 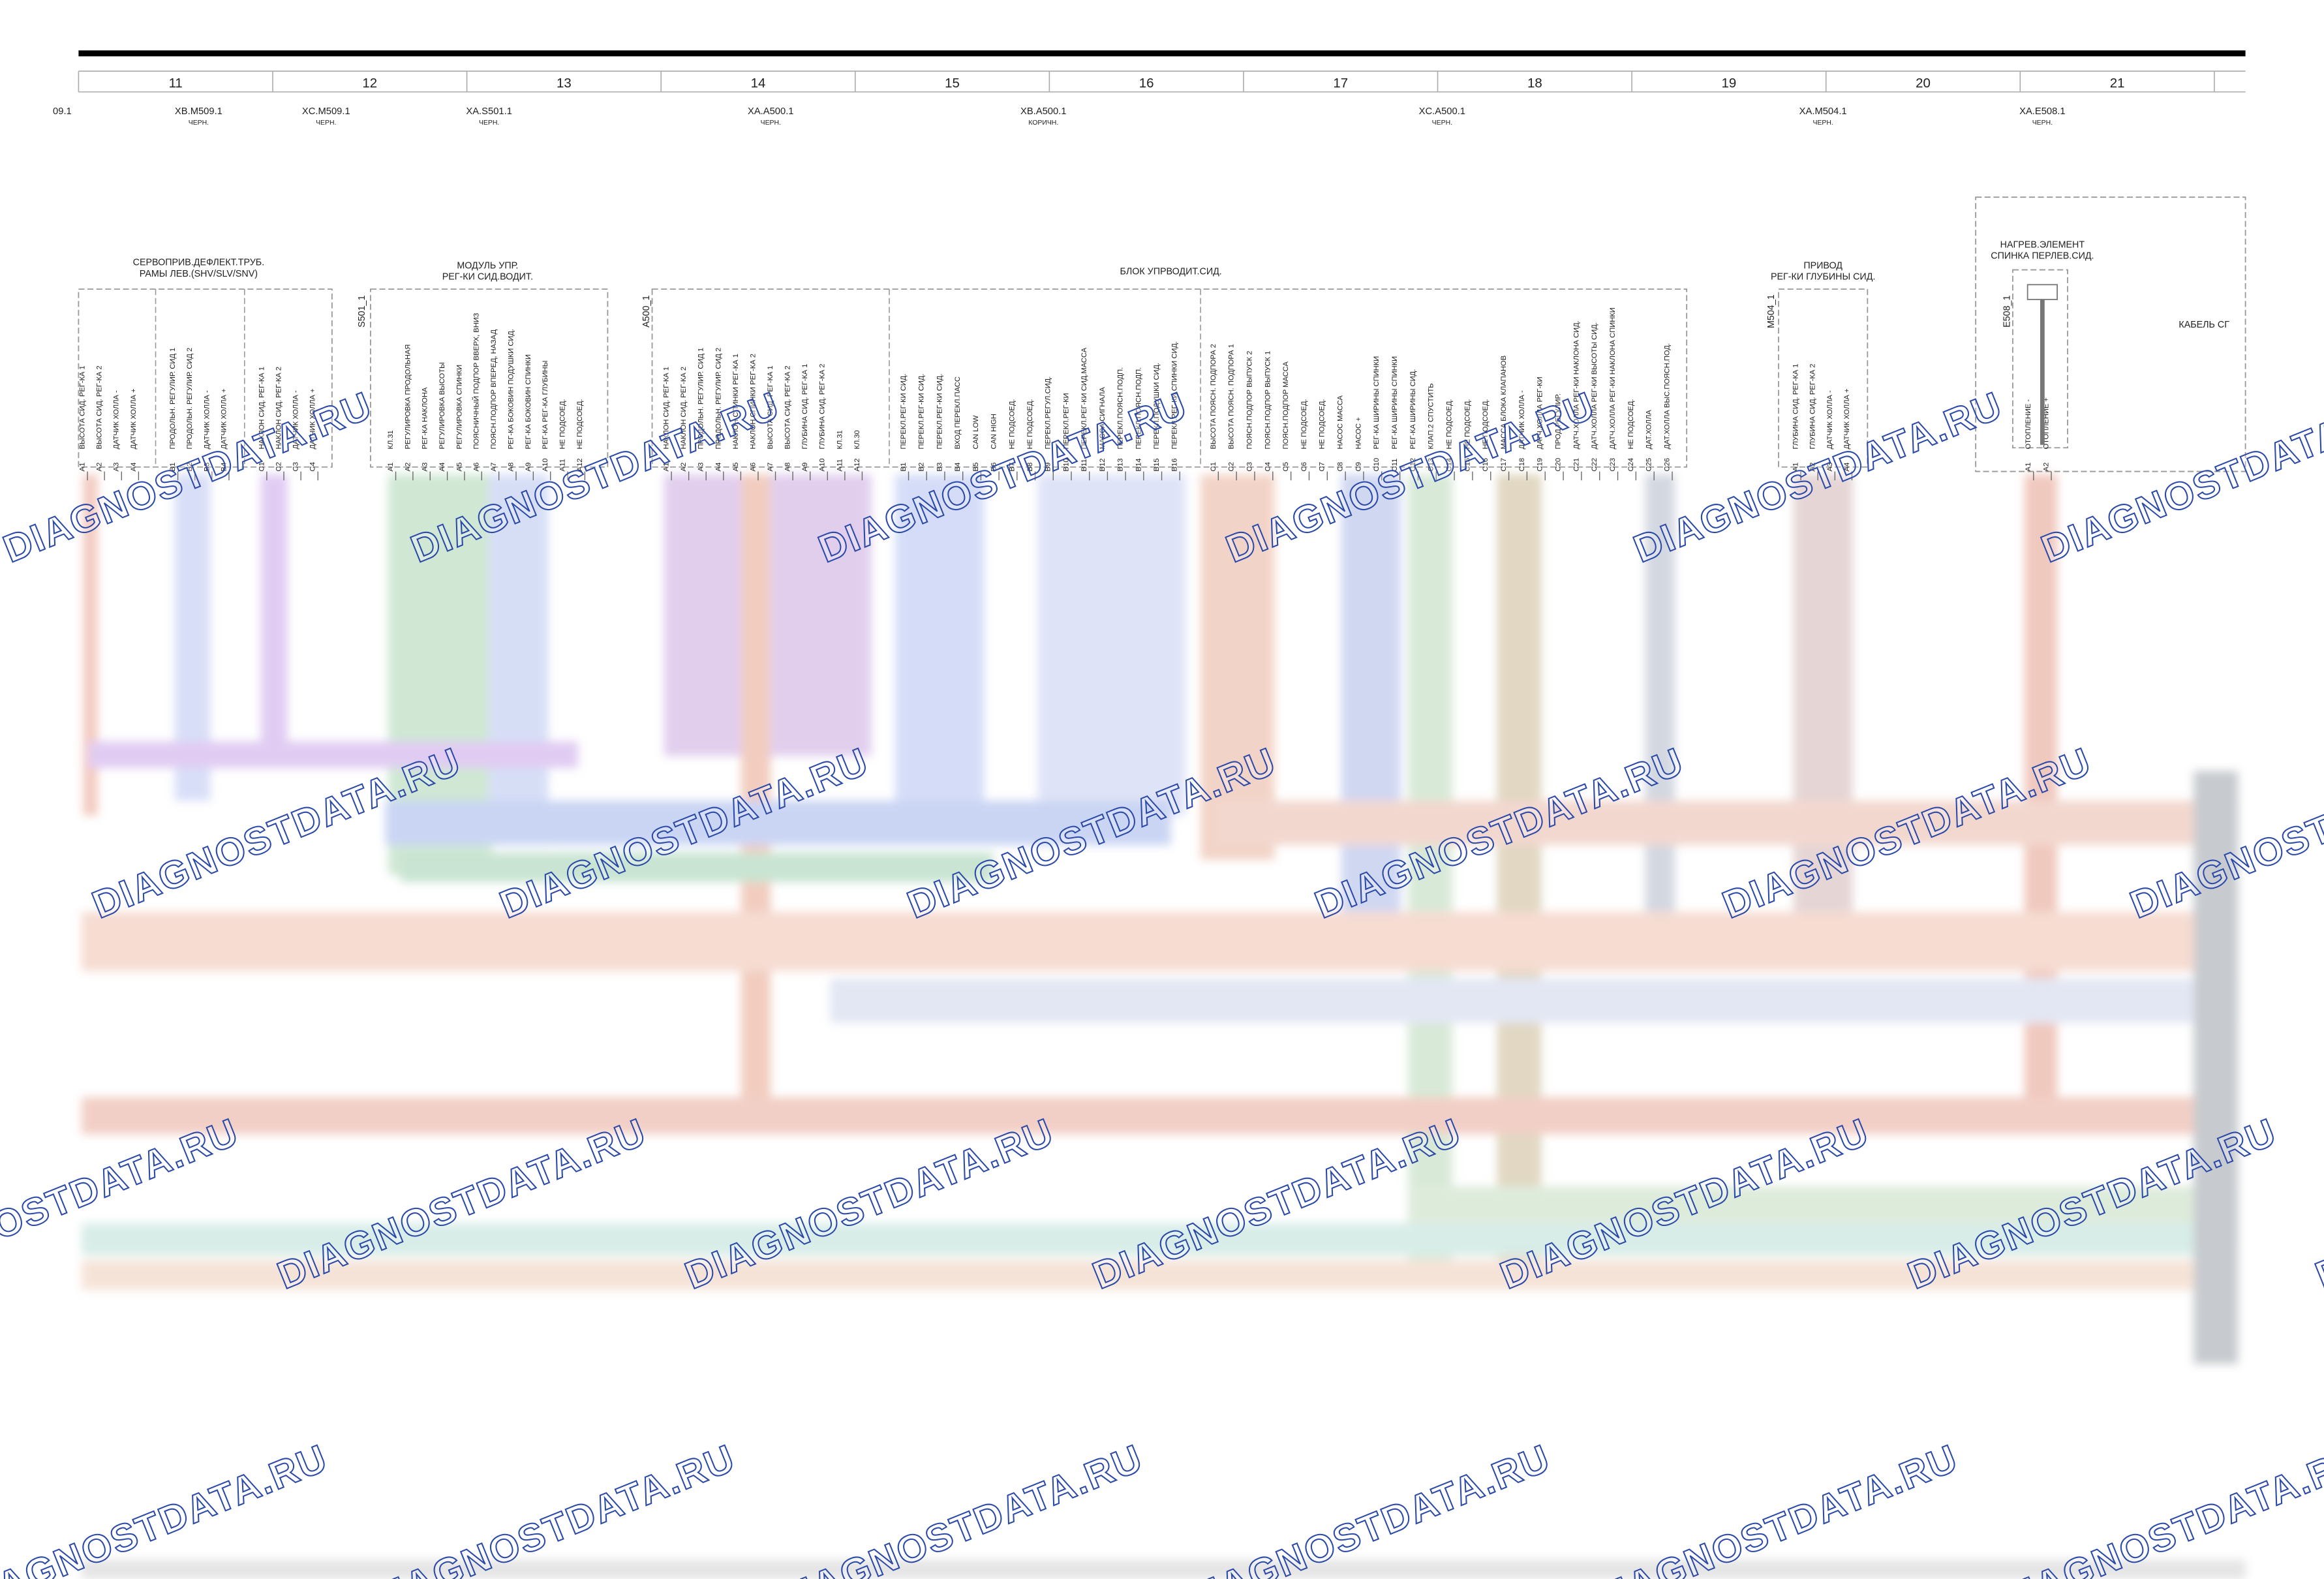 What do you see at coordinates (564, 83) in the screenshot?
I see `column-number: 13` at bounding box center [564, 83].